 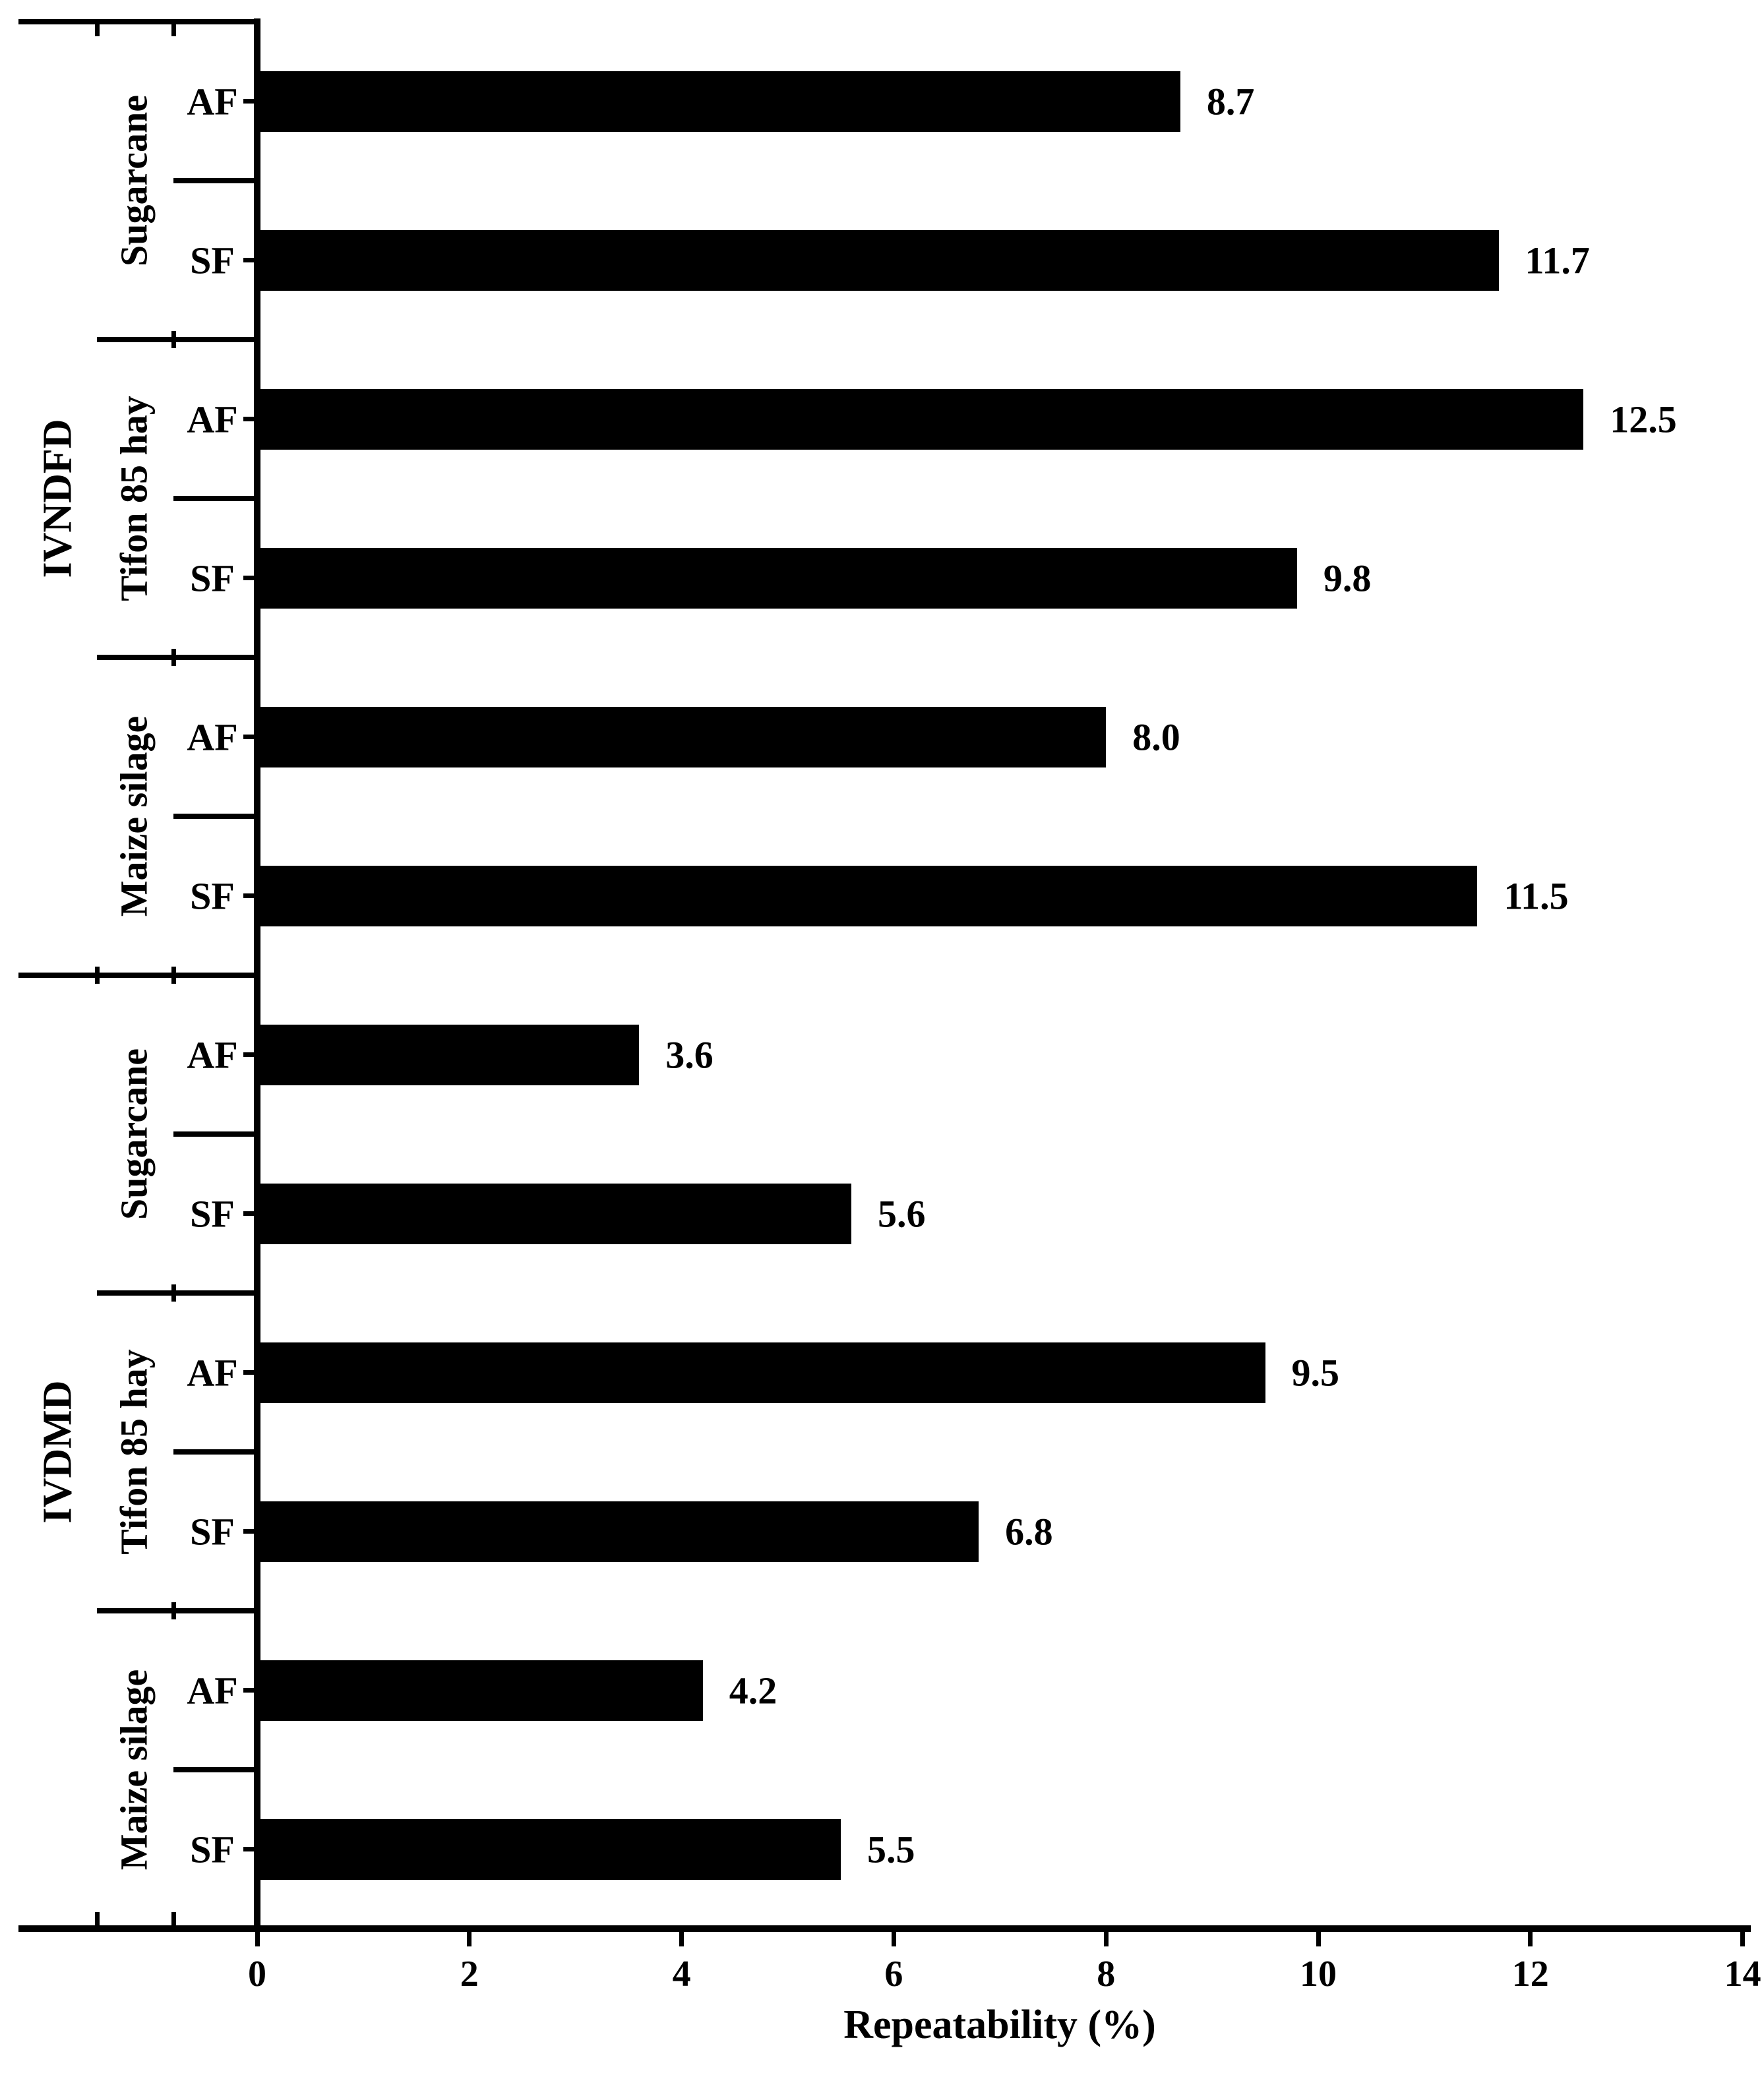 What do you see at coordinates (1536, 895) in the screenshot?
I see `bar-value-label: 11.5` at bounding box center [1536, 895].